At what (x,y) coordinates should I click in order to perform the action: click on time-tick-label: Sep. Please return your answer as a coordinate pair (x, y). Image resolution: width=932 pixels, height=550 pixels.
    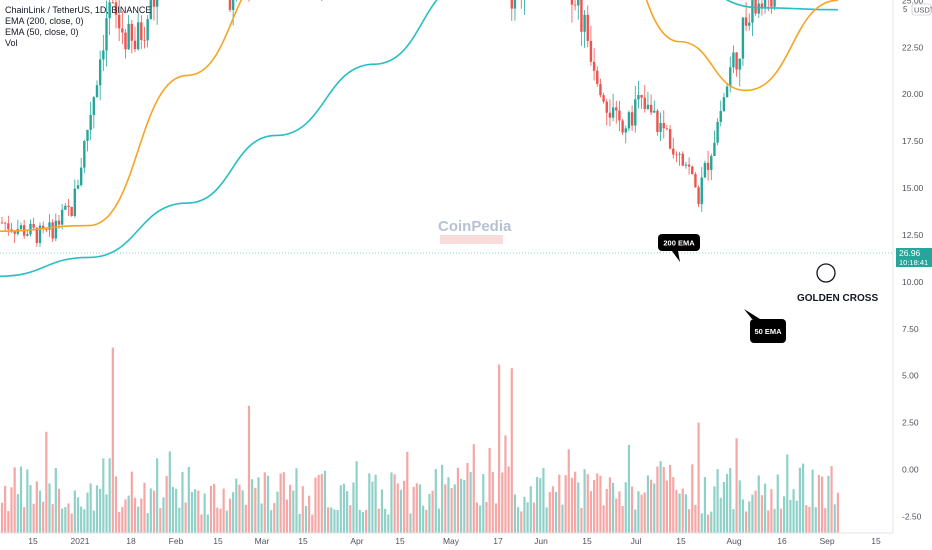
    Looking at the image, I should click on (826, 541).